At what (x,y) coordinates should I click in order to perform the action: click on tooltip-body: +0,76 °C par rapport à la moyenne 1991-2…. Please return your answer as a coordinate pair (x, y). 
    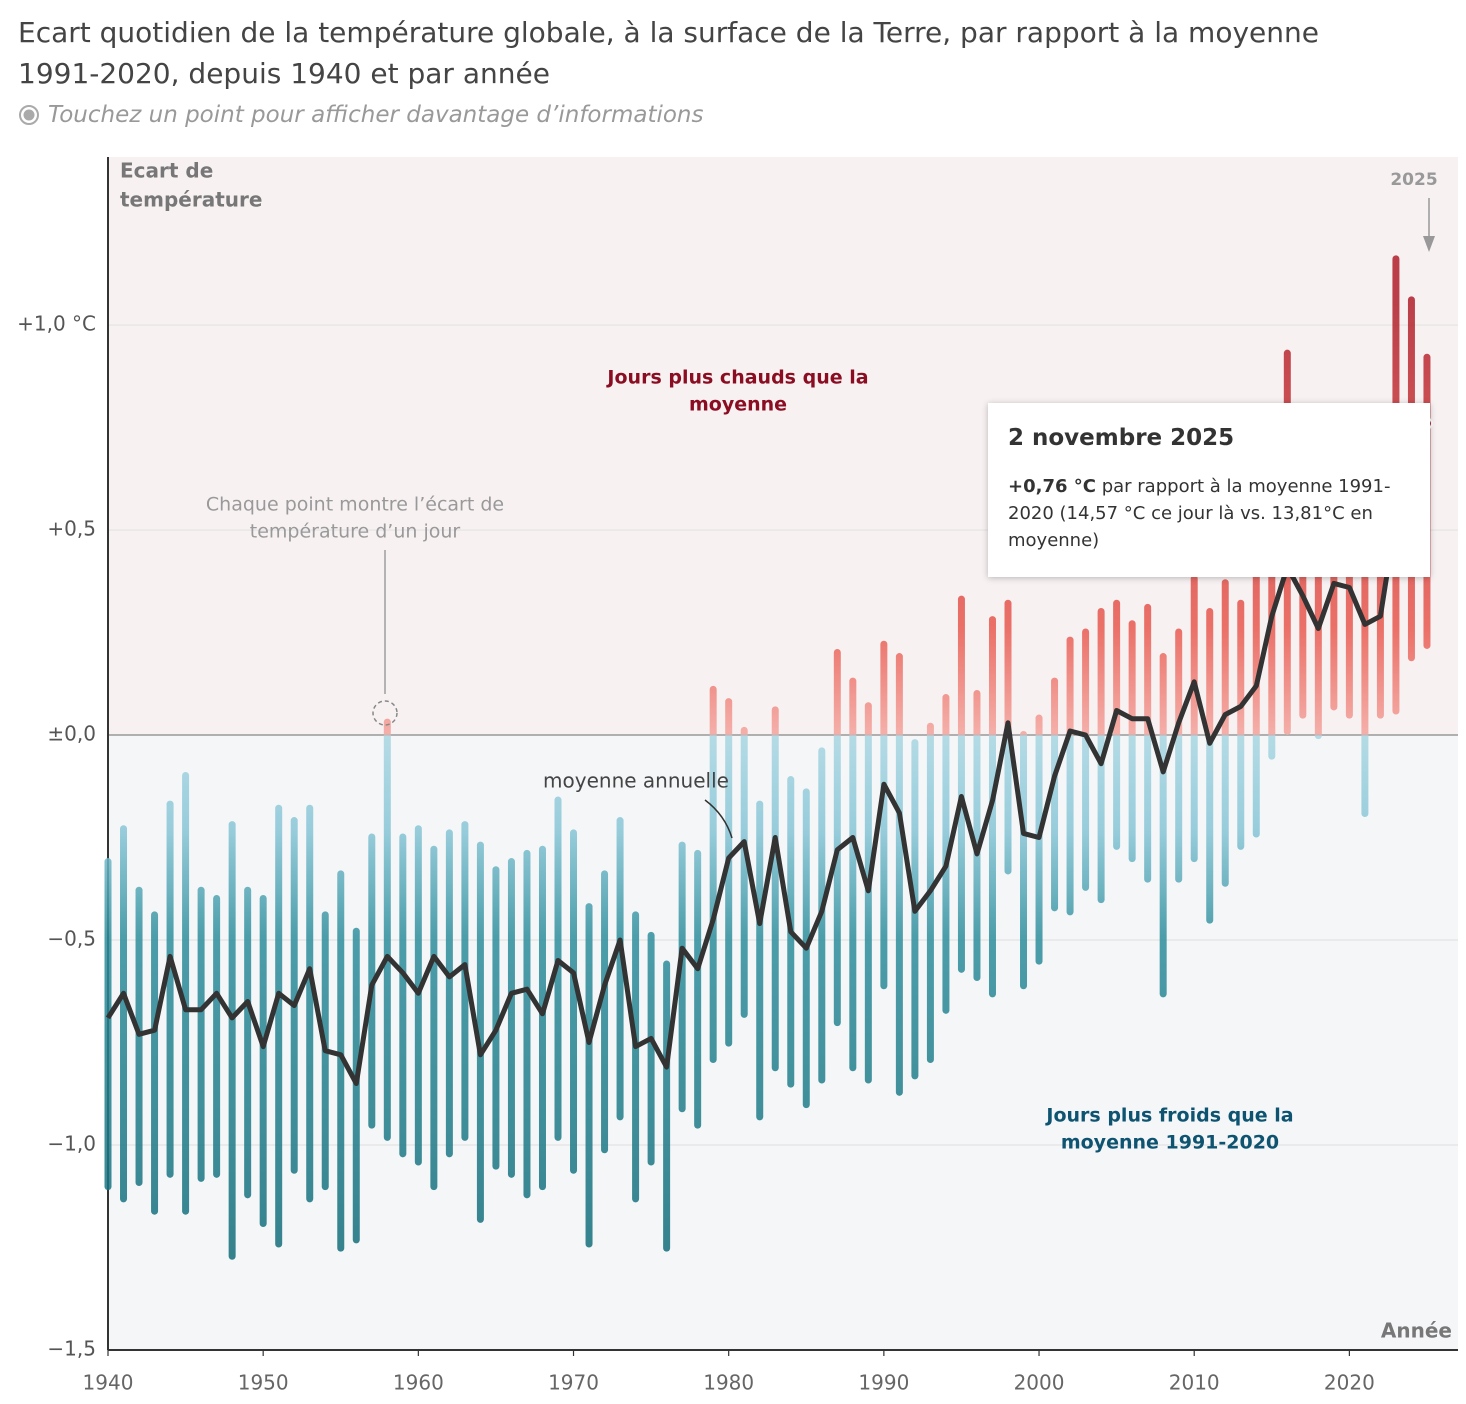
    Looking at the image, I should click on (1209, 513).